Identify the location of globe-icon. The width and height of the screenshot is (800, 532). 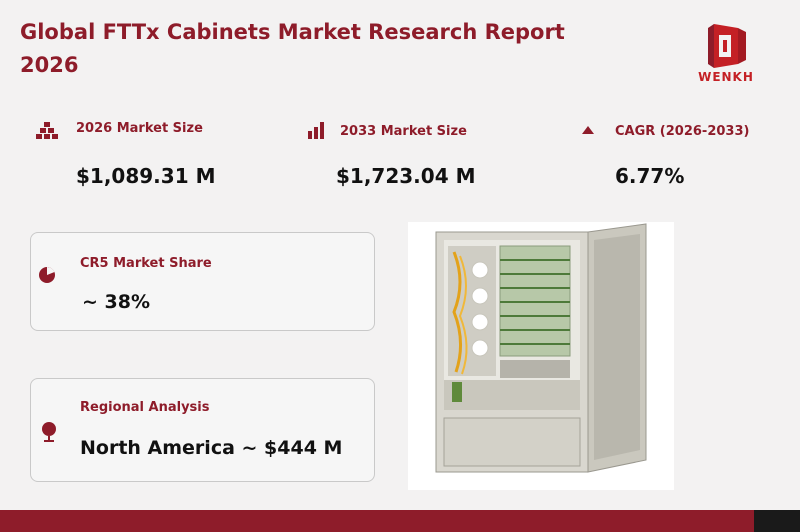
(49, 432).